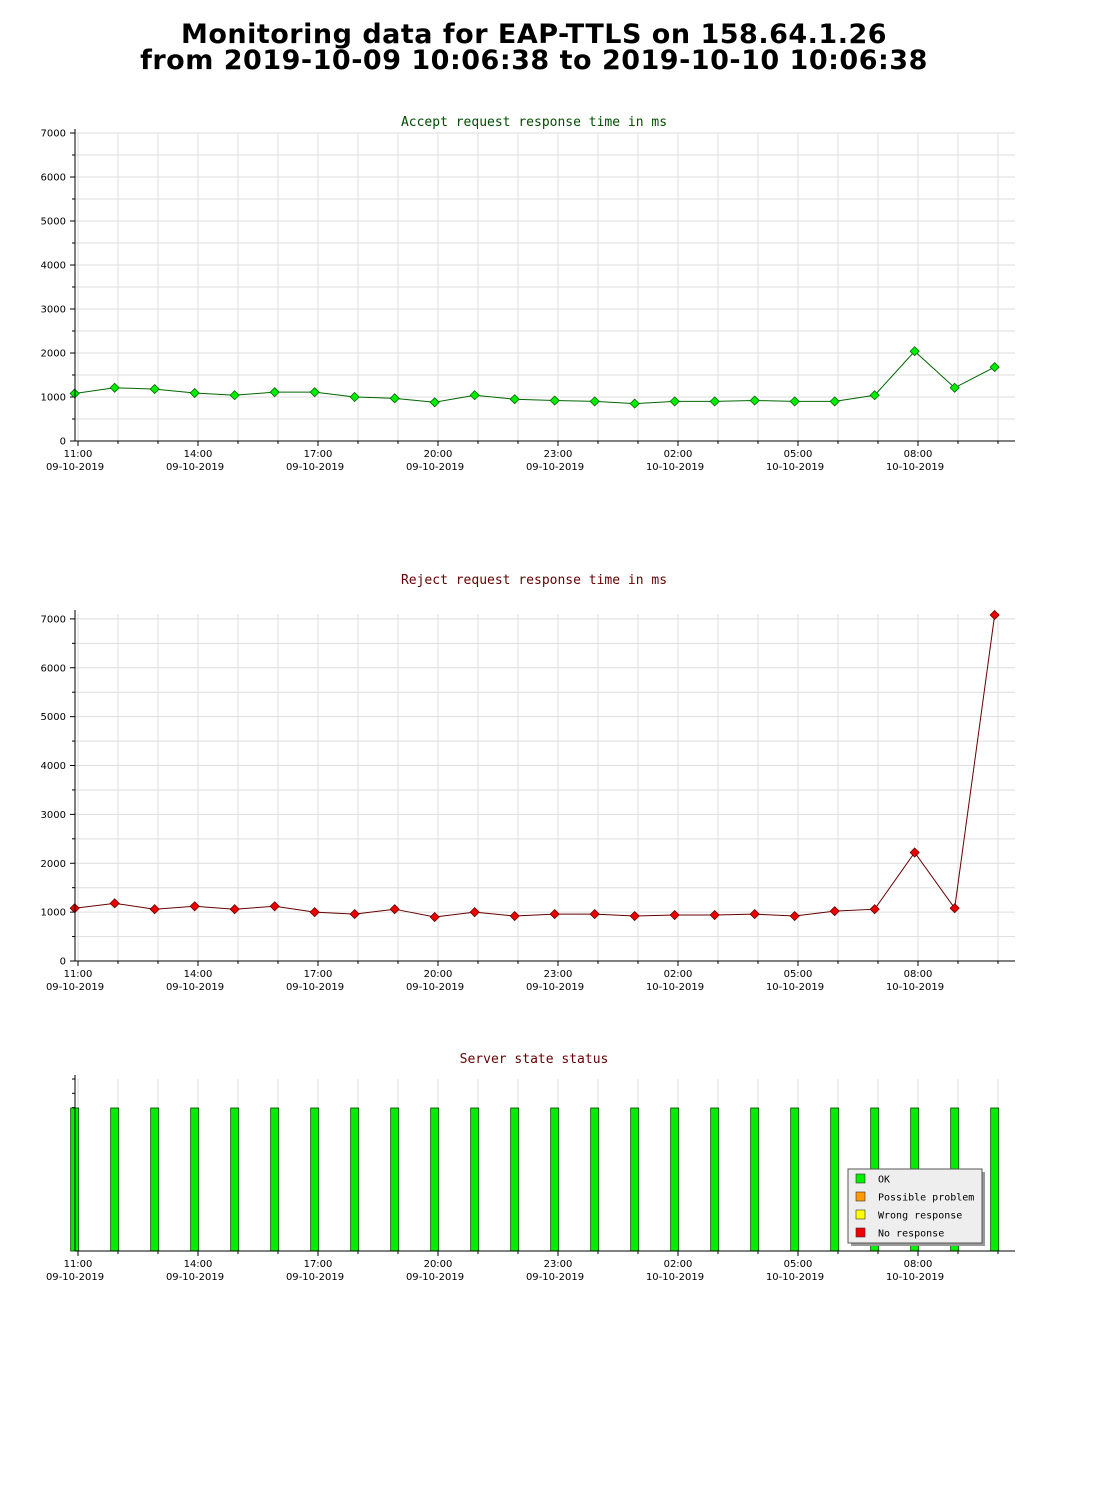  Describe the element at coordinates (926, 1198) in the screenshot. I see `legend-label: Possible problem` at that location.